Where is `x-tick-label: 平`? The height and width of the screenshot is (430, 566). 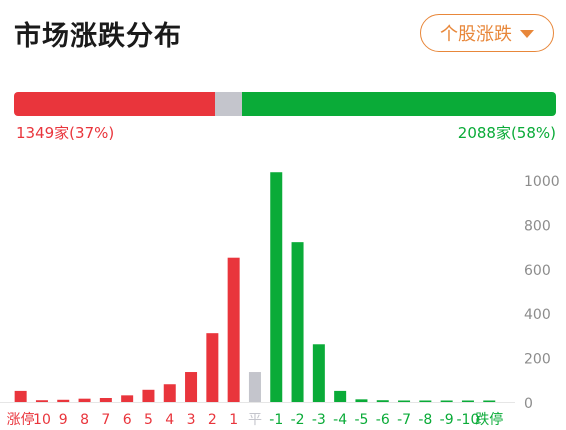 x-tick-label: 平 is located at coordinates (255, 420).